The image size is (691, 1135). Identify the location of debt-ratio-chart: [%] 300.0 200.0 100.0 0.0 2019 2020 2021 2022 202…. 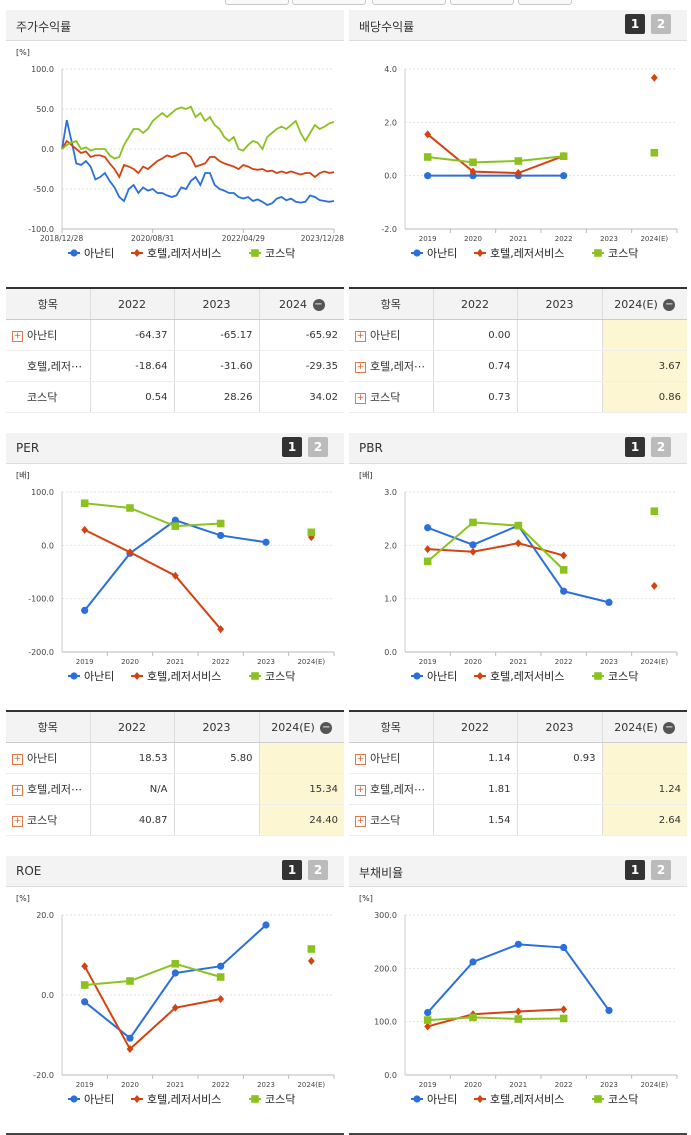
(518, 1011).